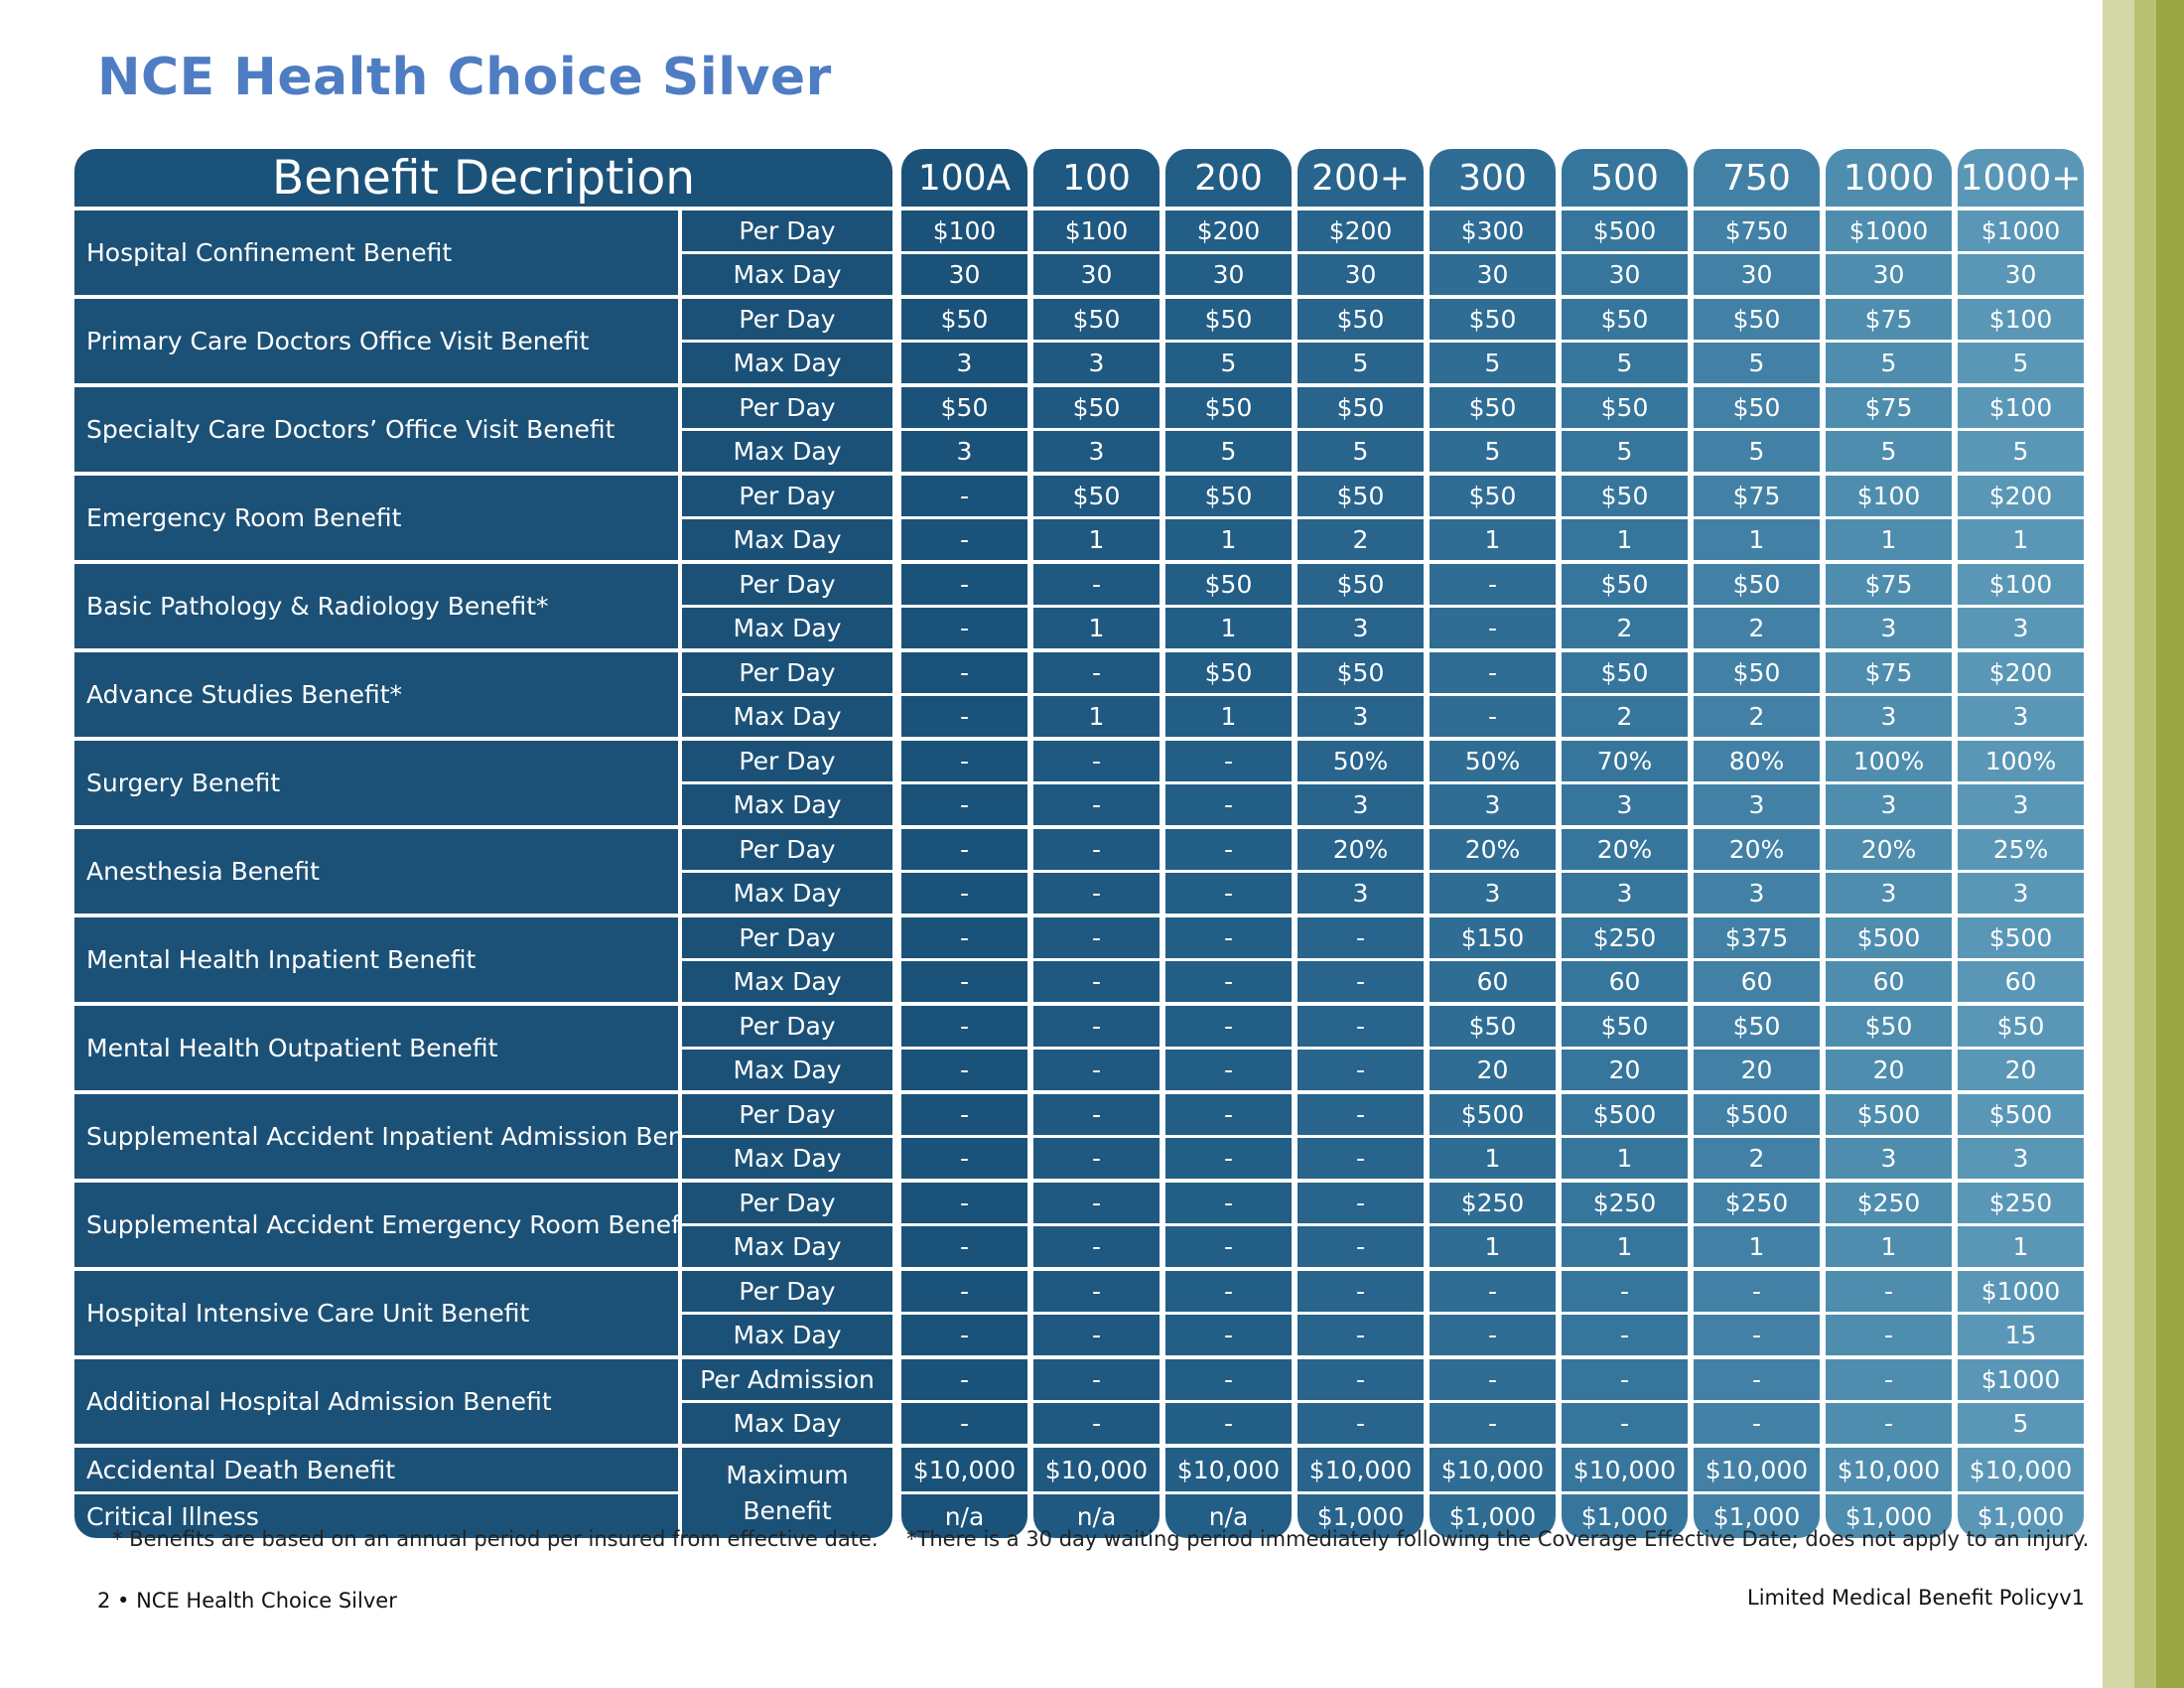 This screenshot has height=1688, width=2184. Describe the element at coordinates (1625, 231) in the screenshot. I see `benefit-value: $500` at that location.